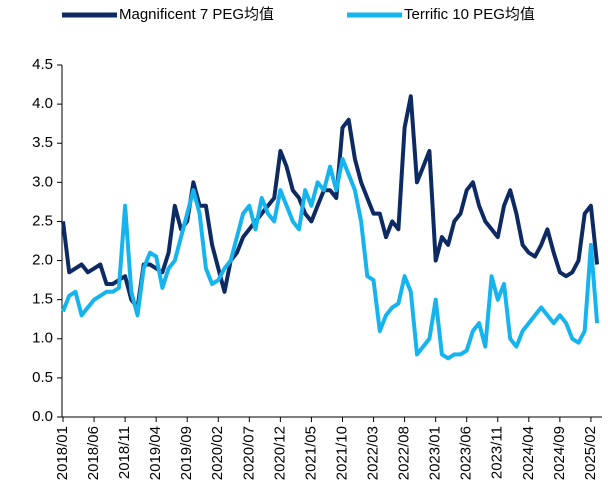  I want to click on x-tick-label: 2018/06, so click(93, 453).